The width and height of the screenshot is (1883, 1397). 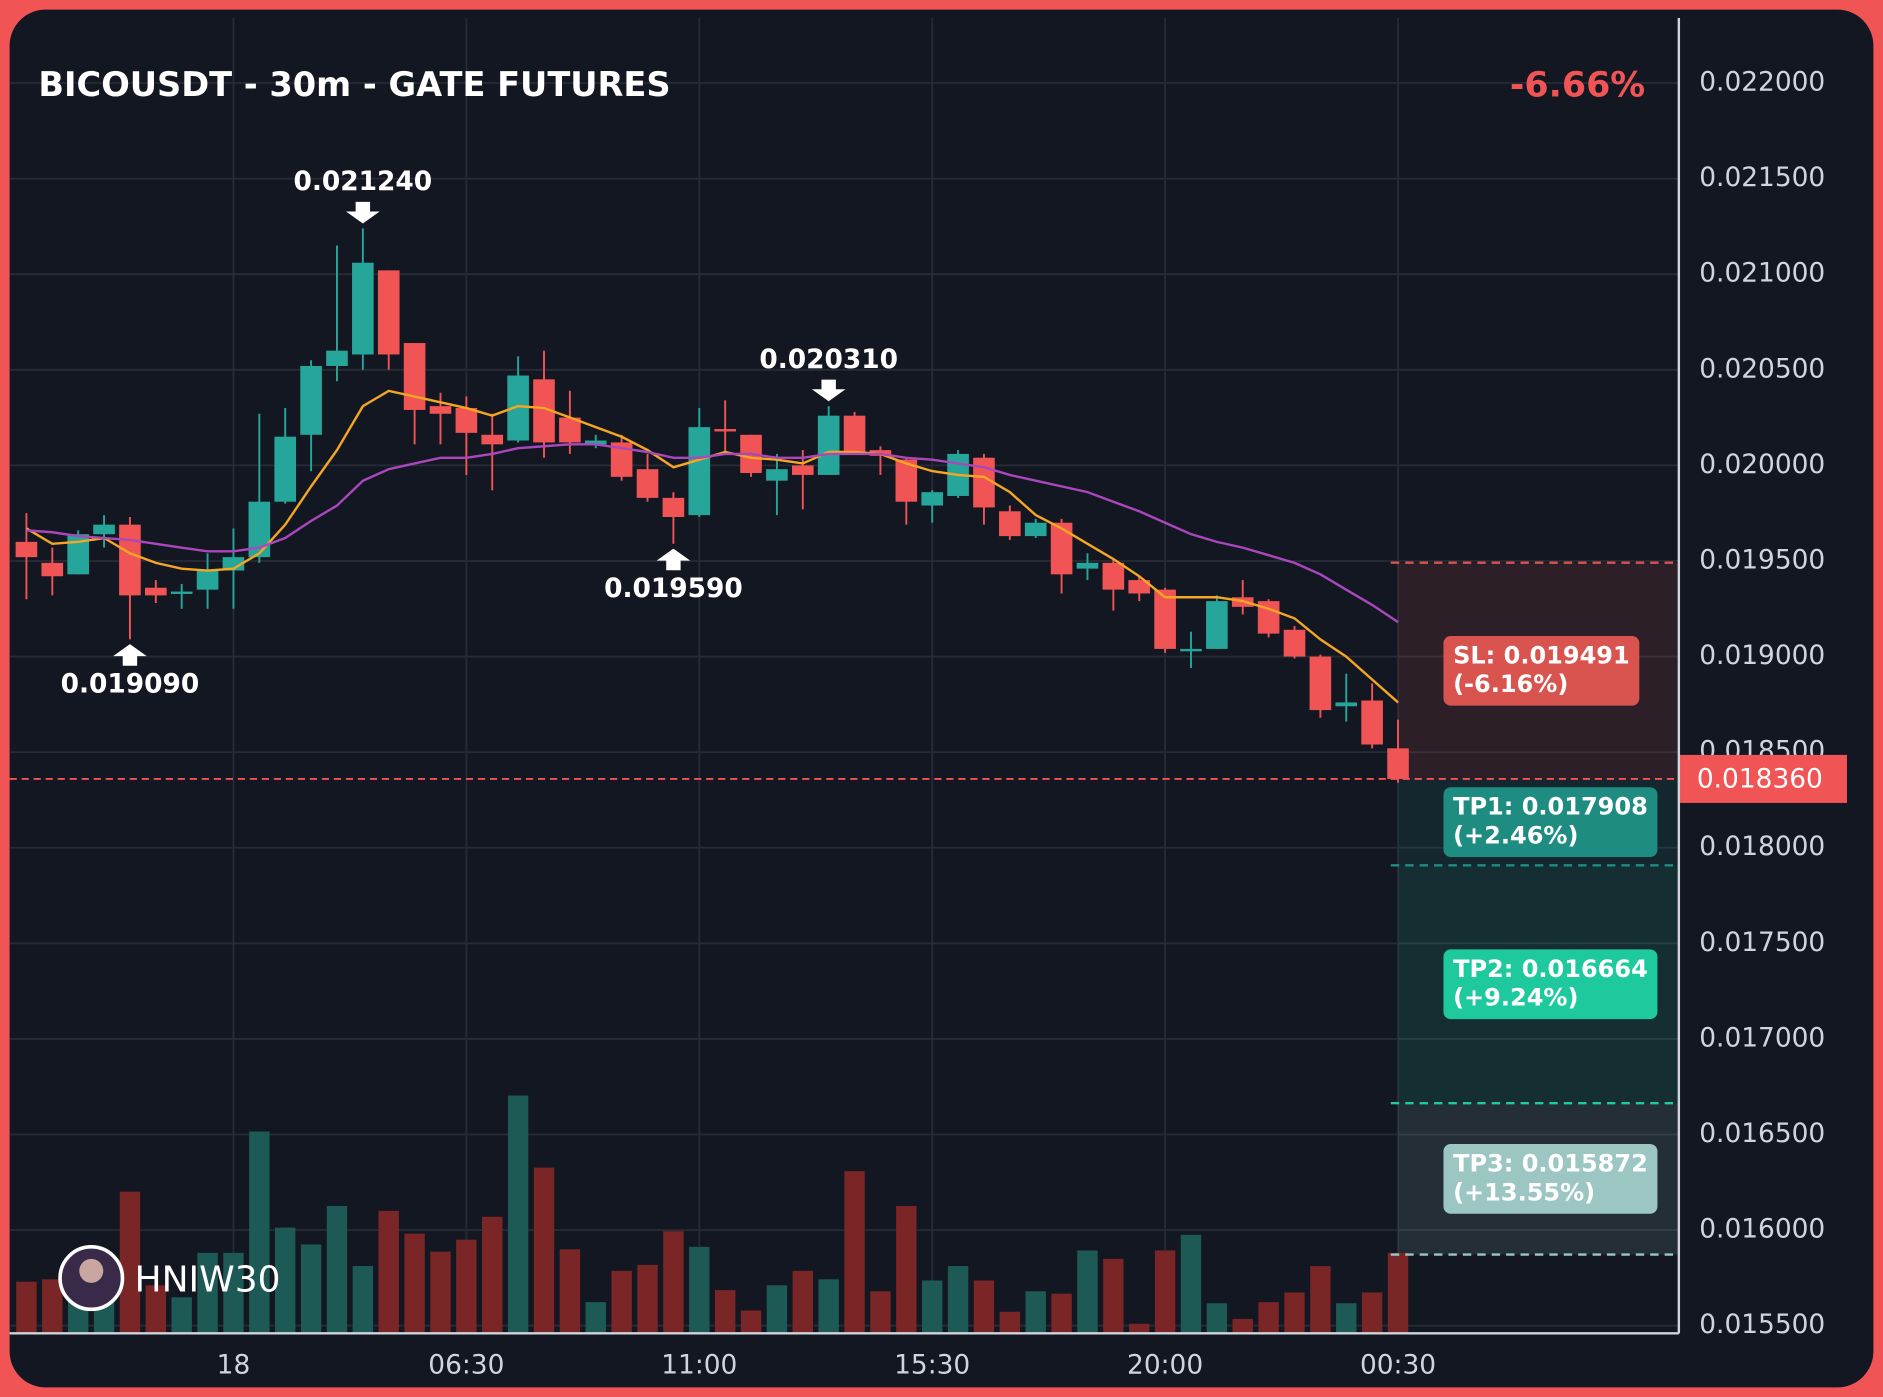 I want to click on volume, so click(x=712, y=1214).